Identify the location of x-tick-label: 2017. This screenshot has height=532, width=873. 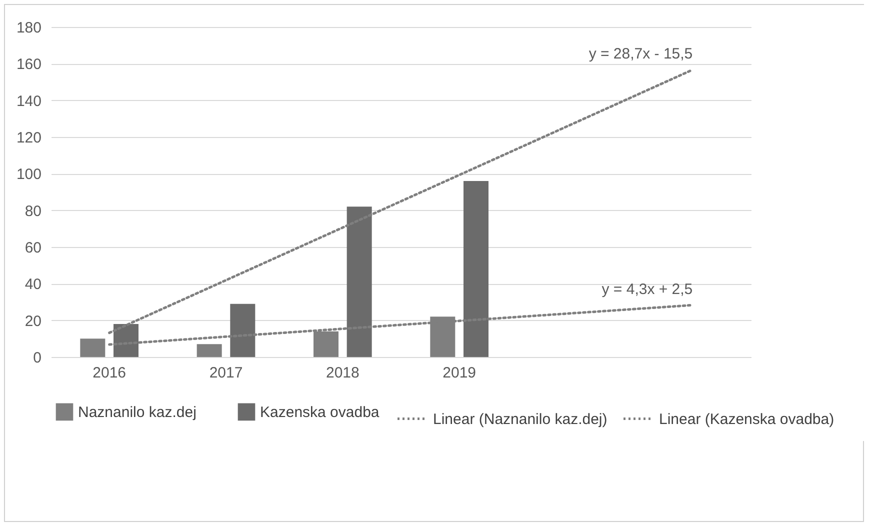
(226, 373).